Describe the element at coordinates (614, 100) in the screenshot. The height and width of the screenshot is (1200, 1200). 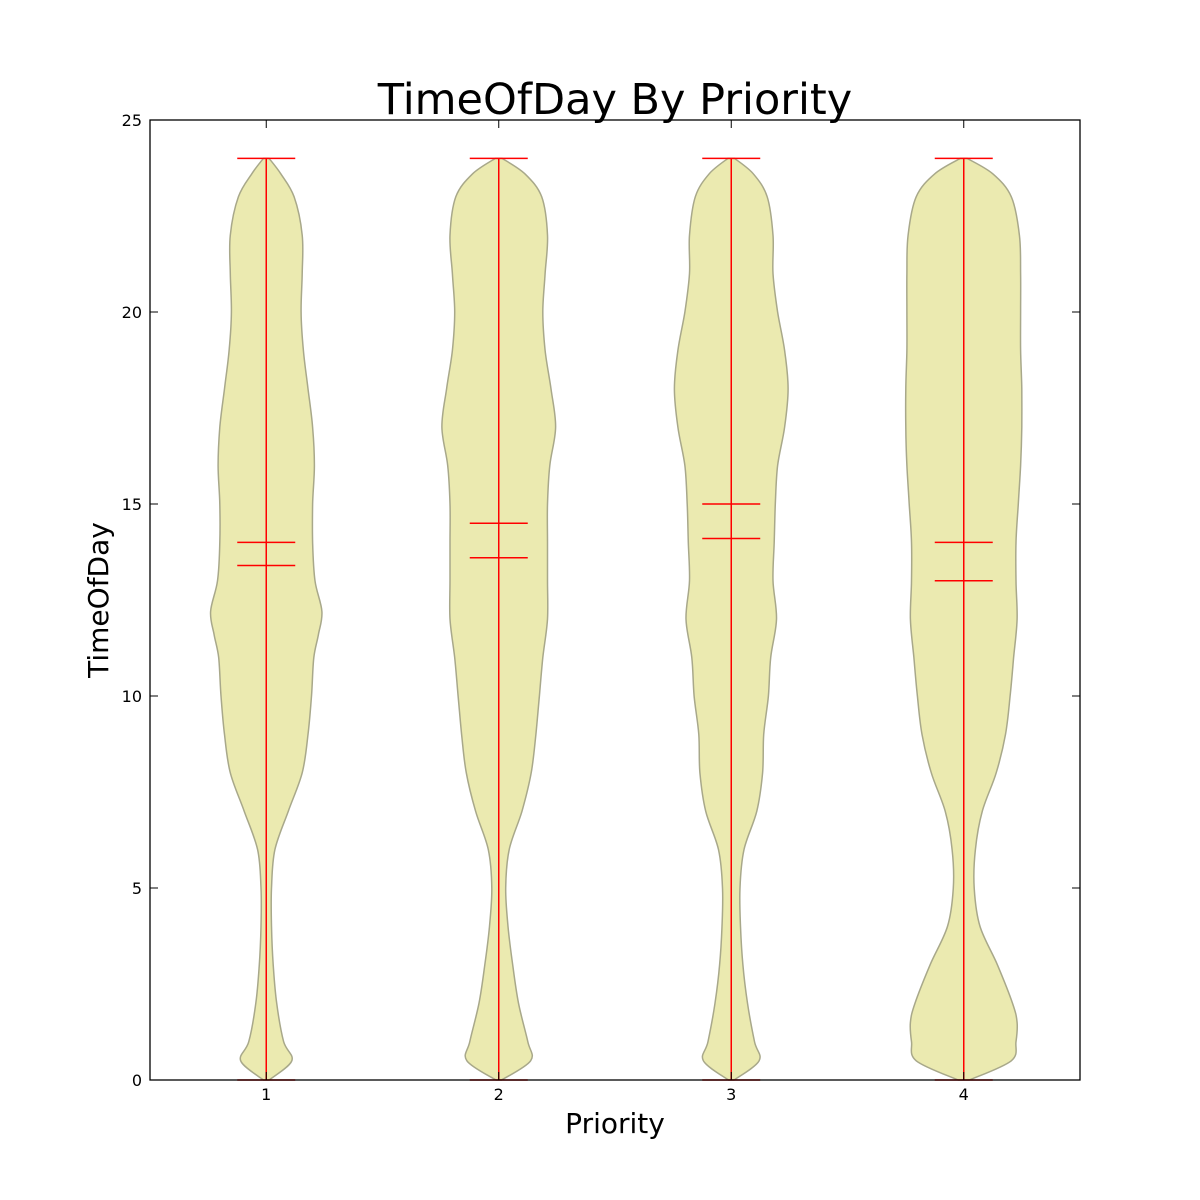
I see `chart-title: TimeOfDay By Priority` at that location.